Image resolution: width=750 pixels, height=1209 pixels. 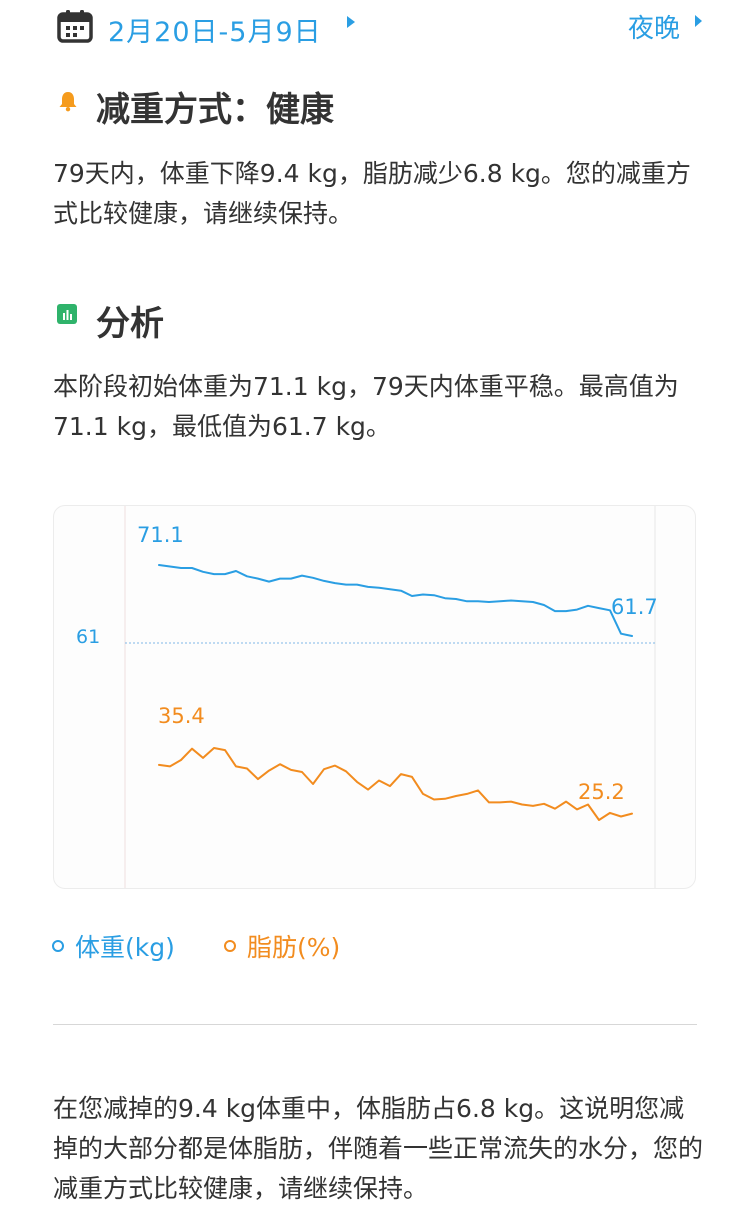 I want to click on analysis-title: 分析, so click(x=130, y=324).